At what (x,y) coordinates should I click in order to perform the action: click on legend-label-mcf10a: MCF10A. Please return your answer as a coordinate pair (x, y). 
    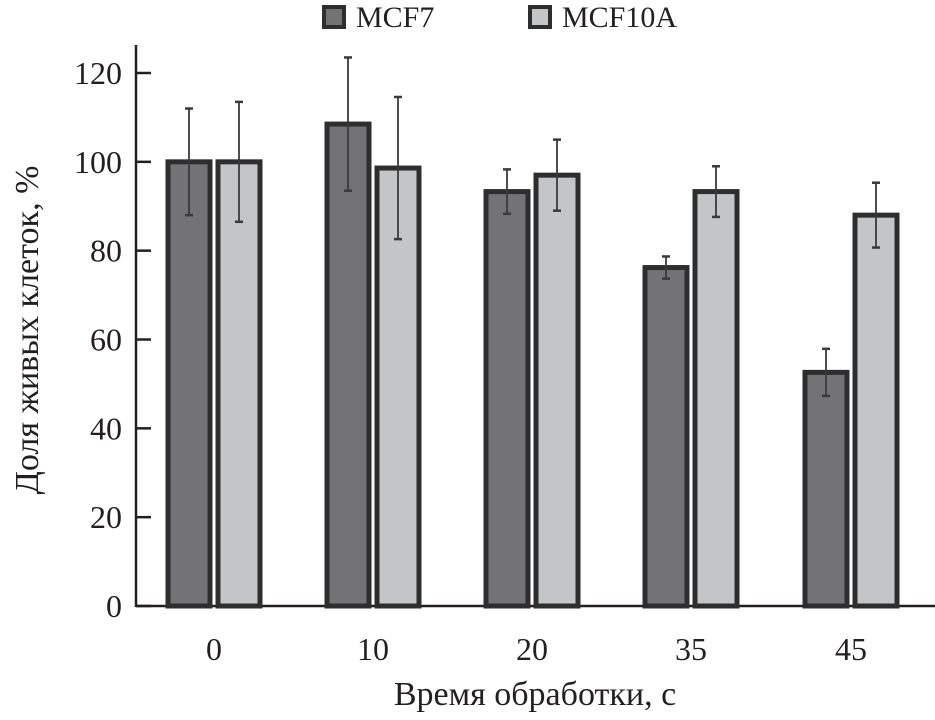
    Looking at the image, I should click on (619, 17).